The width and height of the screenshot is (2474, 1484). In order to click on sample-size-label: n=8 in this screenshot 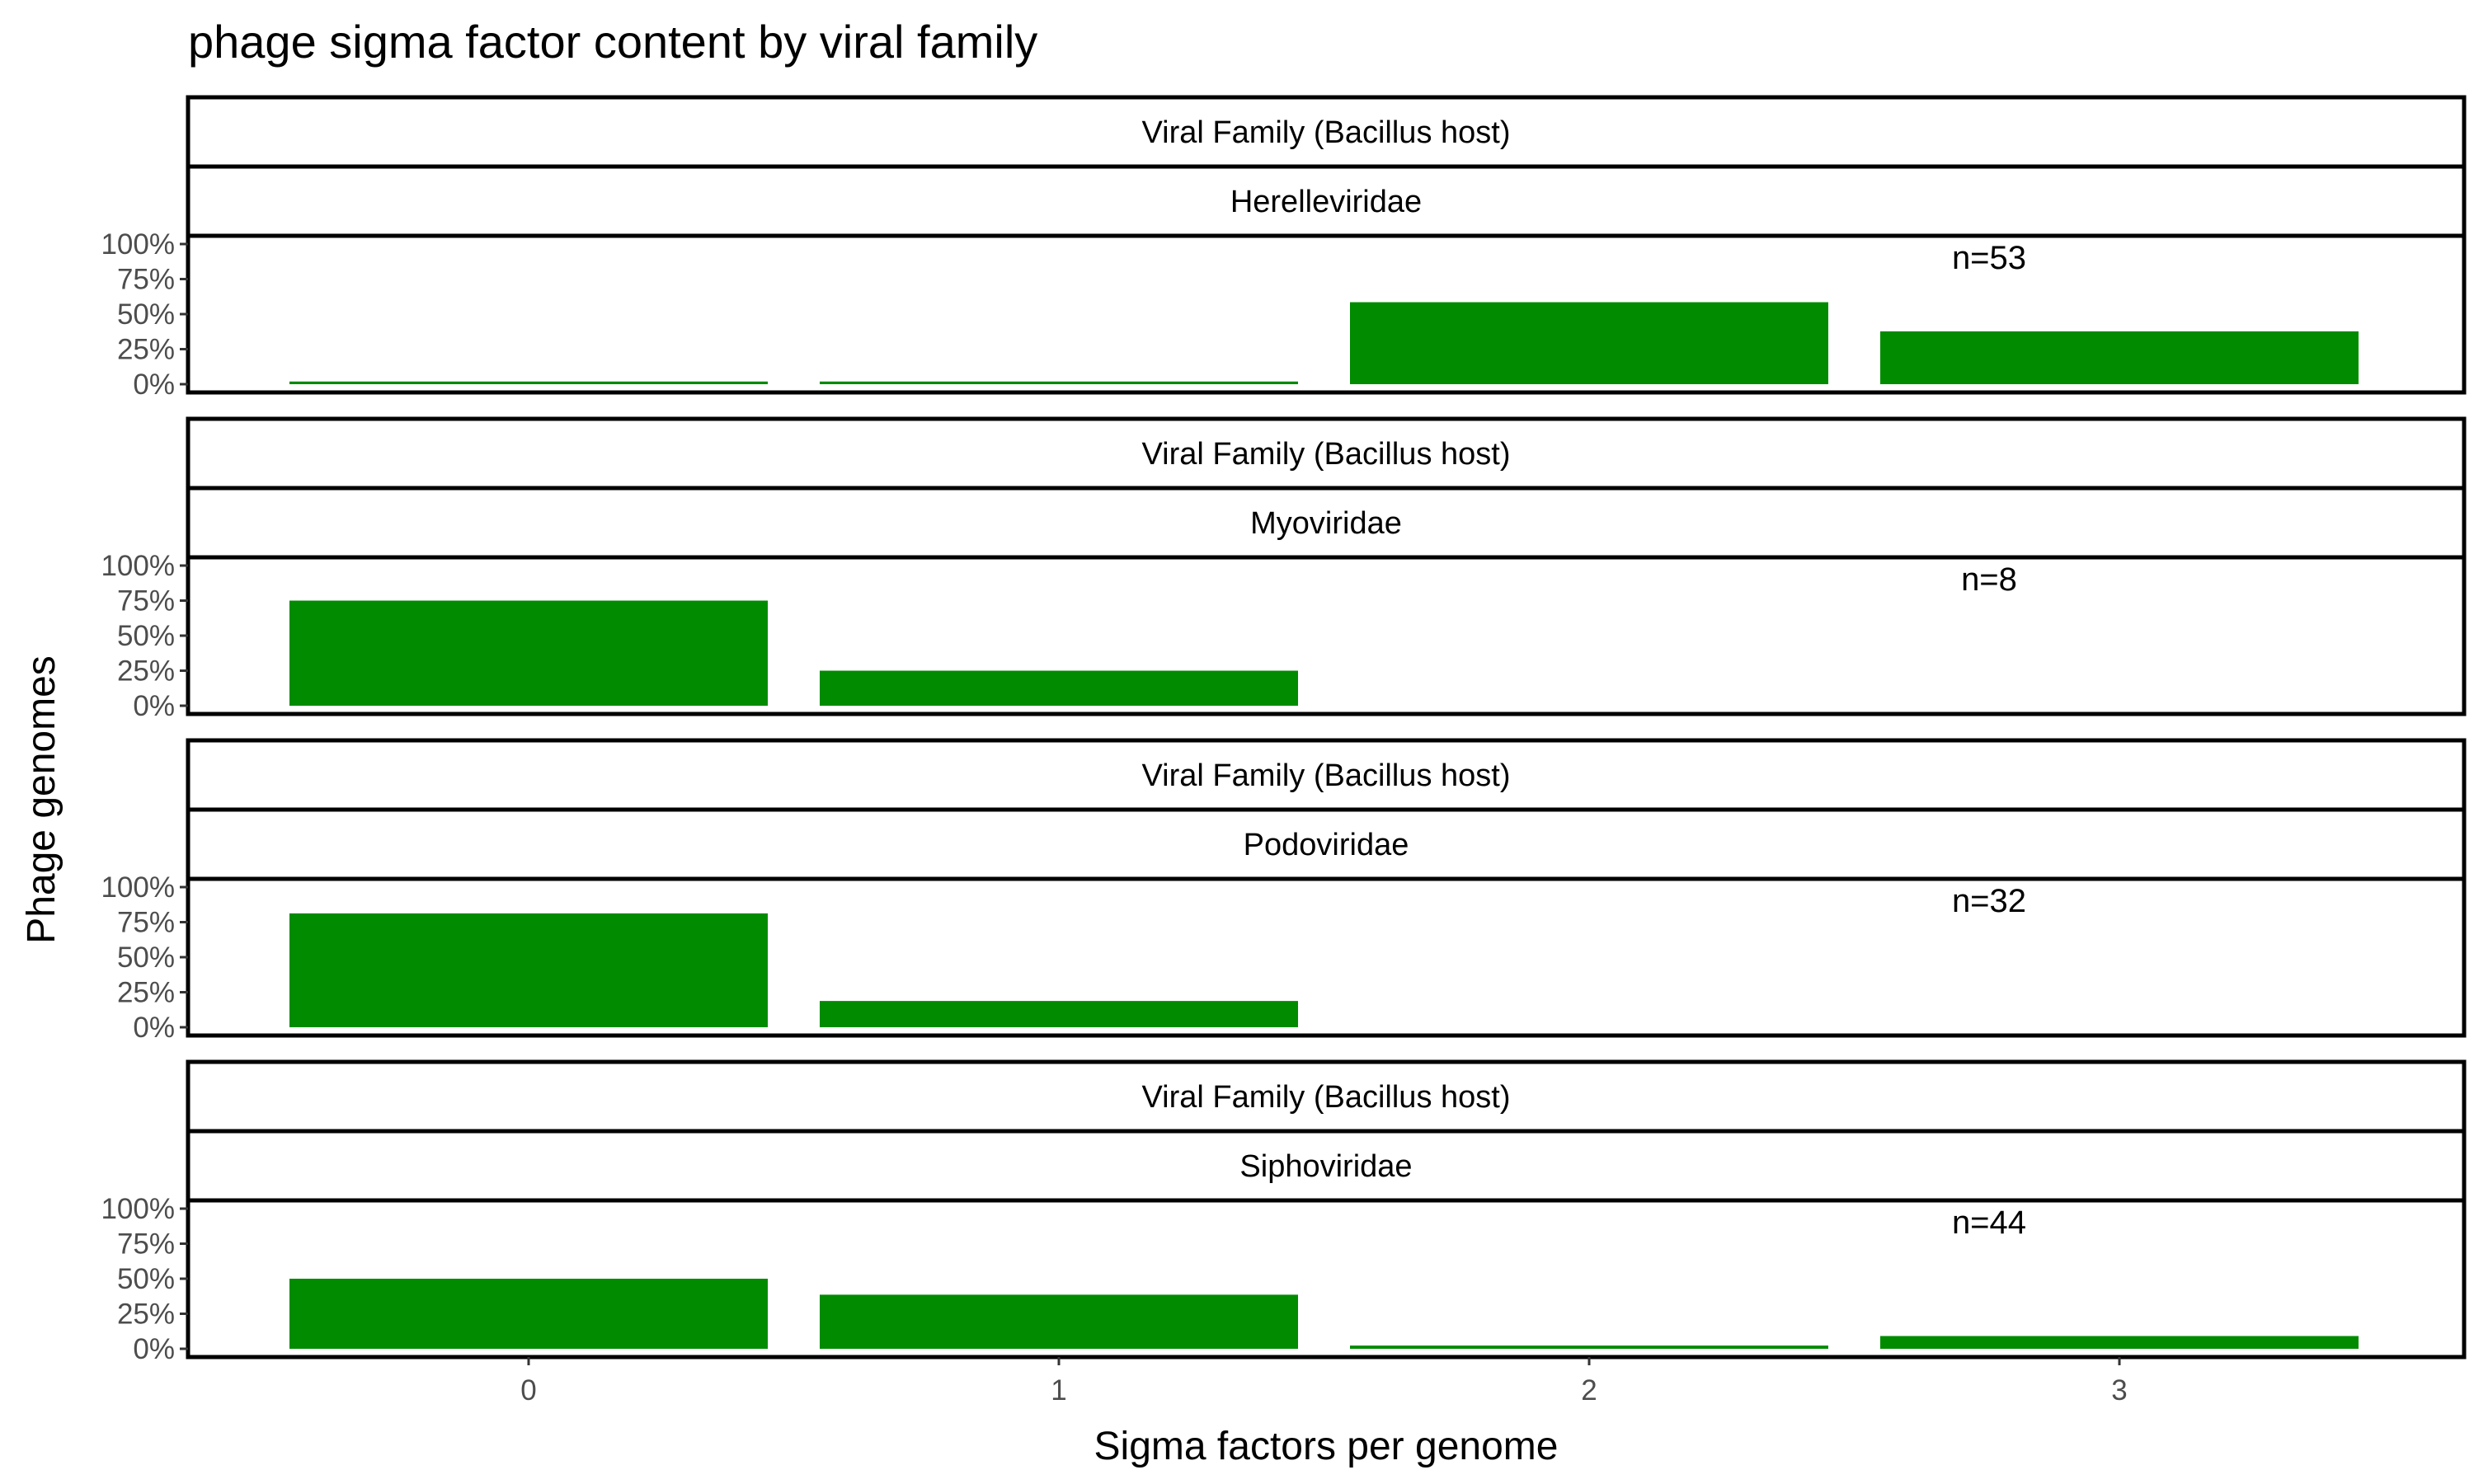, I will do `click(1989, 579)`.